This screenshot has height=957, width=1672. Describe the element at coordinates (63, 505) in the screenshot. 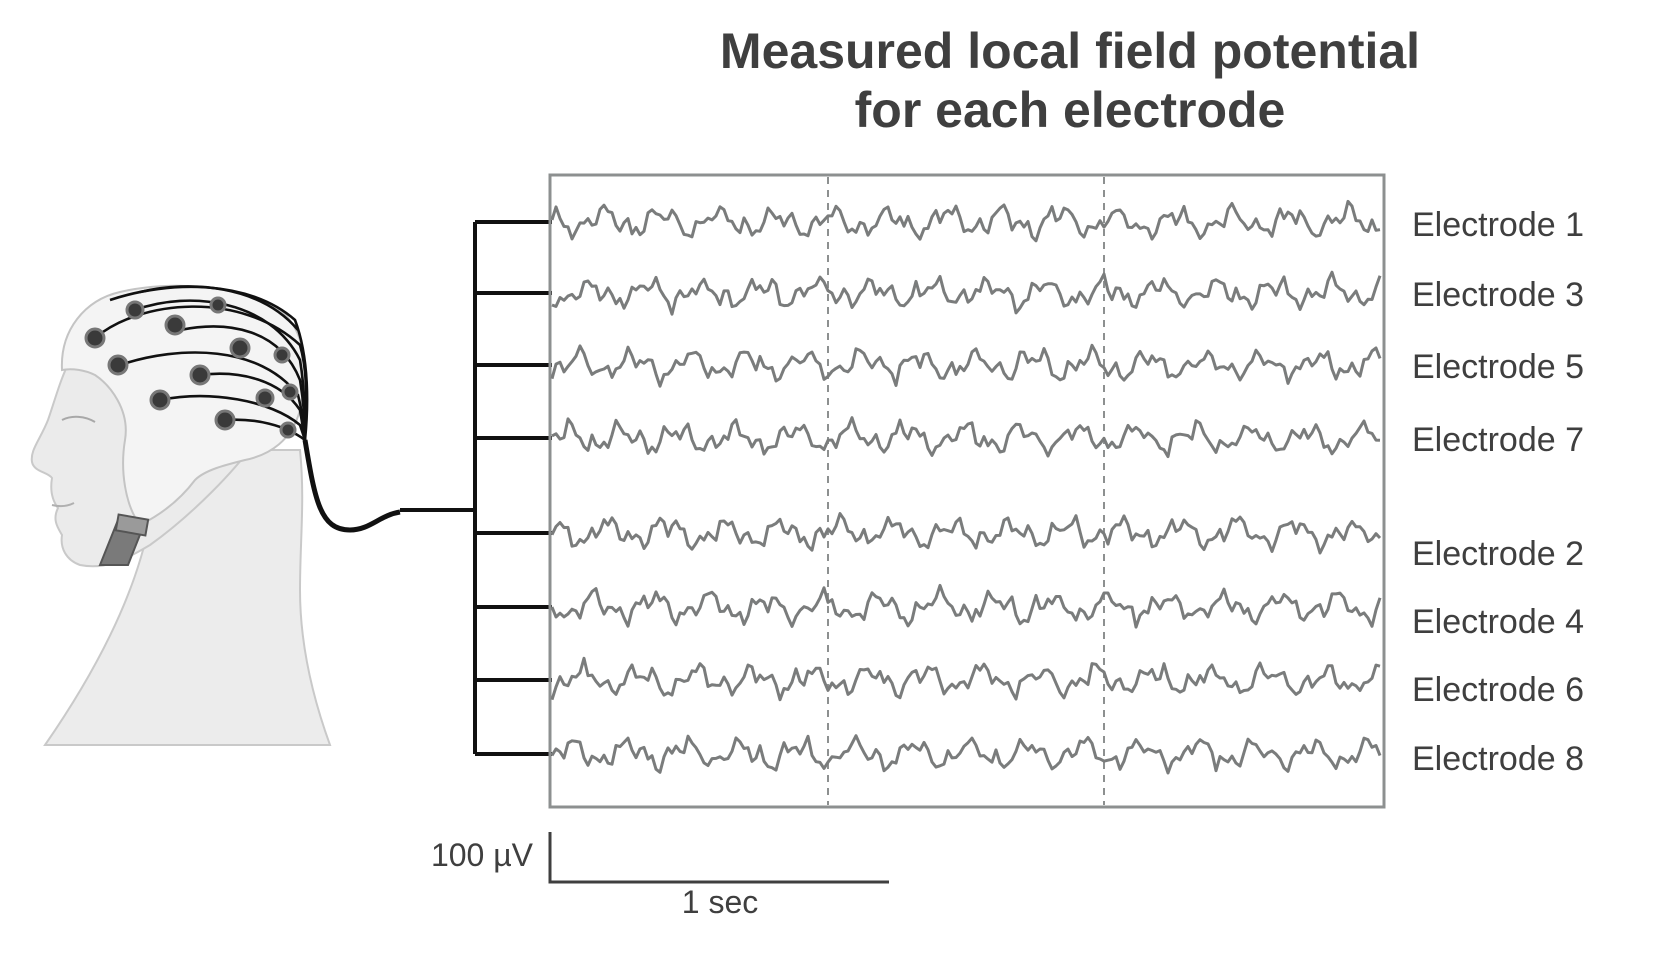

I see `mouth` at that location.